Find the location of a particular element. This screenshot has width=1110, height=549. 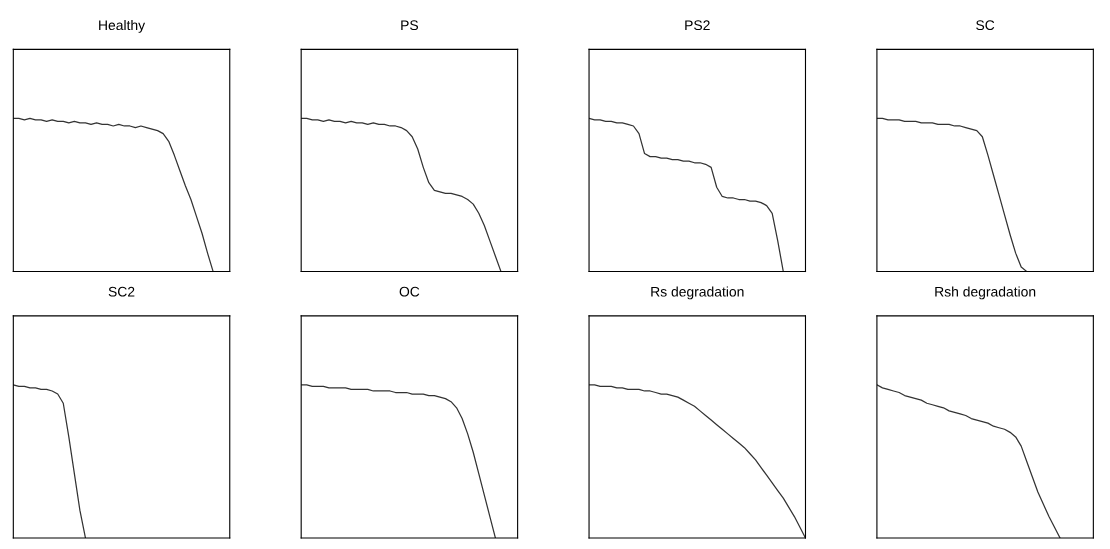

chart-title: PS2 is located at coordinates (697, 25).